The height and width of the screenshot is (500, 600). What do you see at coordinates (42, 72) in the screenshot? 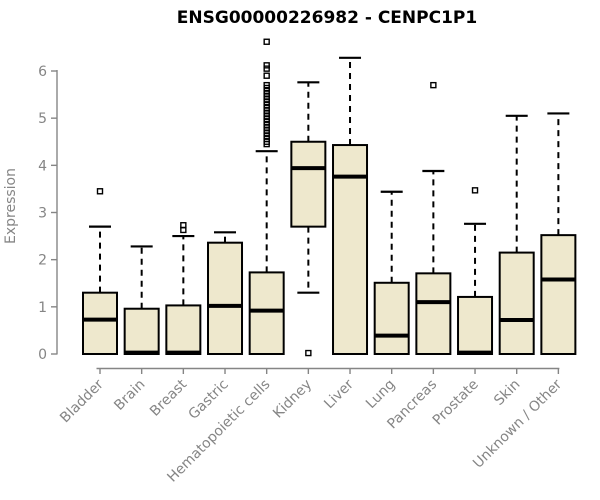
I see `y-tick-label: 6` at bounding box center [42, 72].